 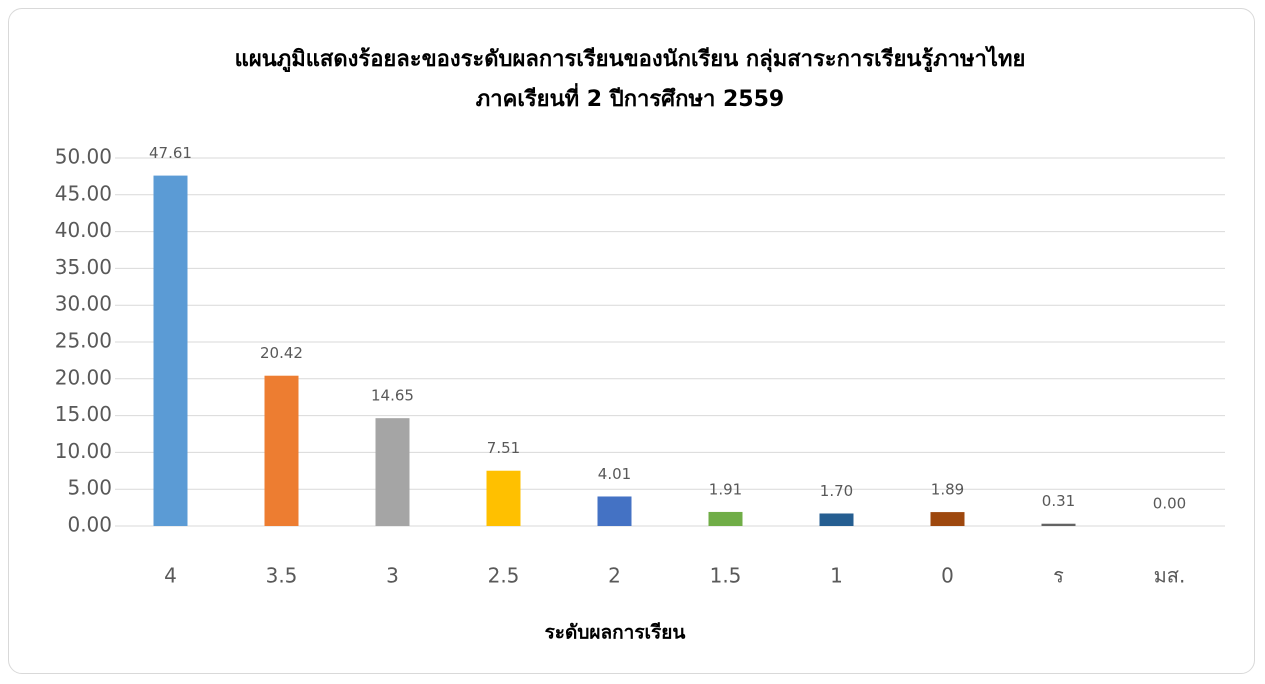 I want to click on data-label: 14.65, so click(x=392, y=396).